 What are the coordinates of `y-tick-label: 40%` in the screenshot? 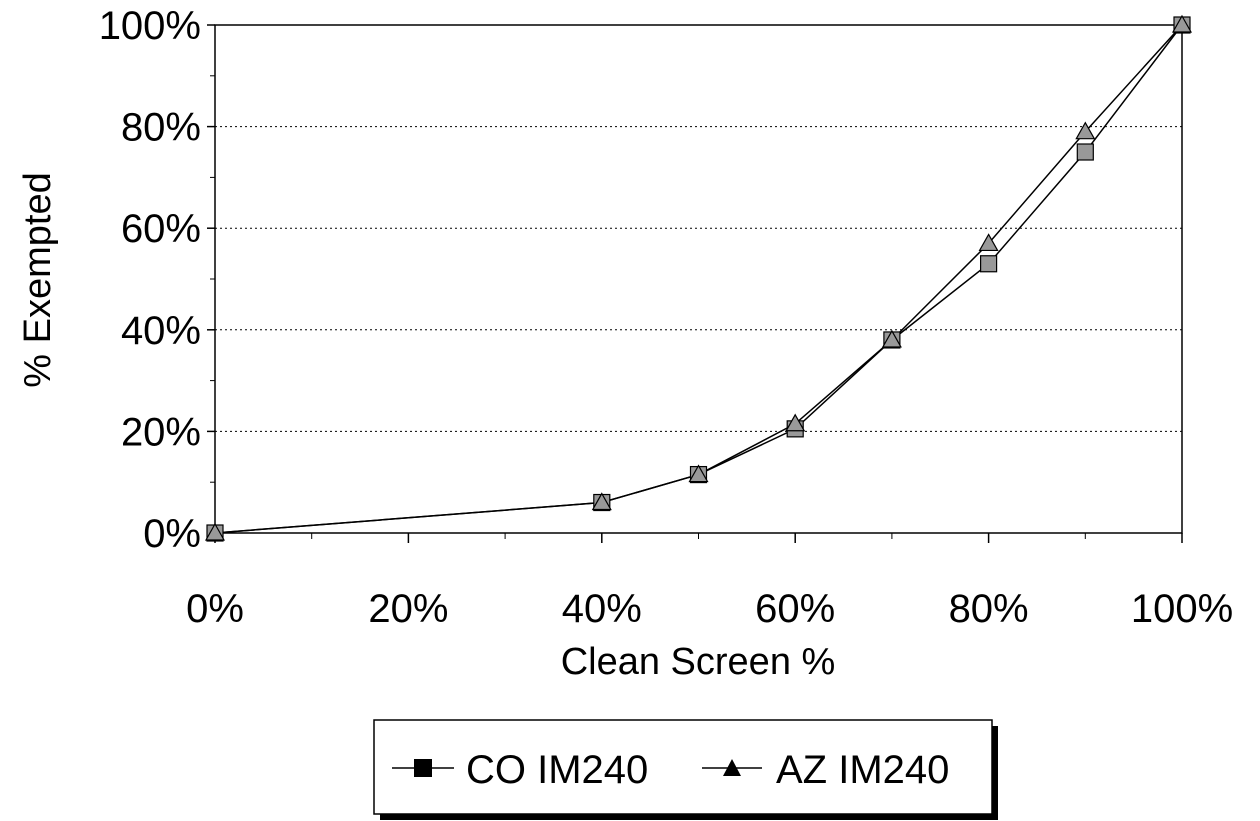 It's located at (161, 331).